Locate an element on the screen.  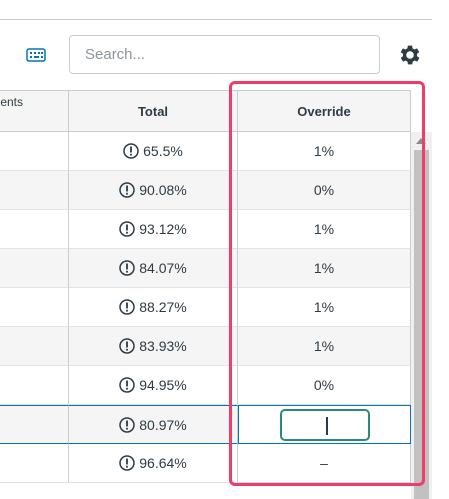
total-cell: 88.27% is located at coordinates (153, 307).